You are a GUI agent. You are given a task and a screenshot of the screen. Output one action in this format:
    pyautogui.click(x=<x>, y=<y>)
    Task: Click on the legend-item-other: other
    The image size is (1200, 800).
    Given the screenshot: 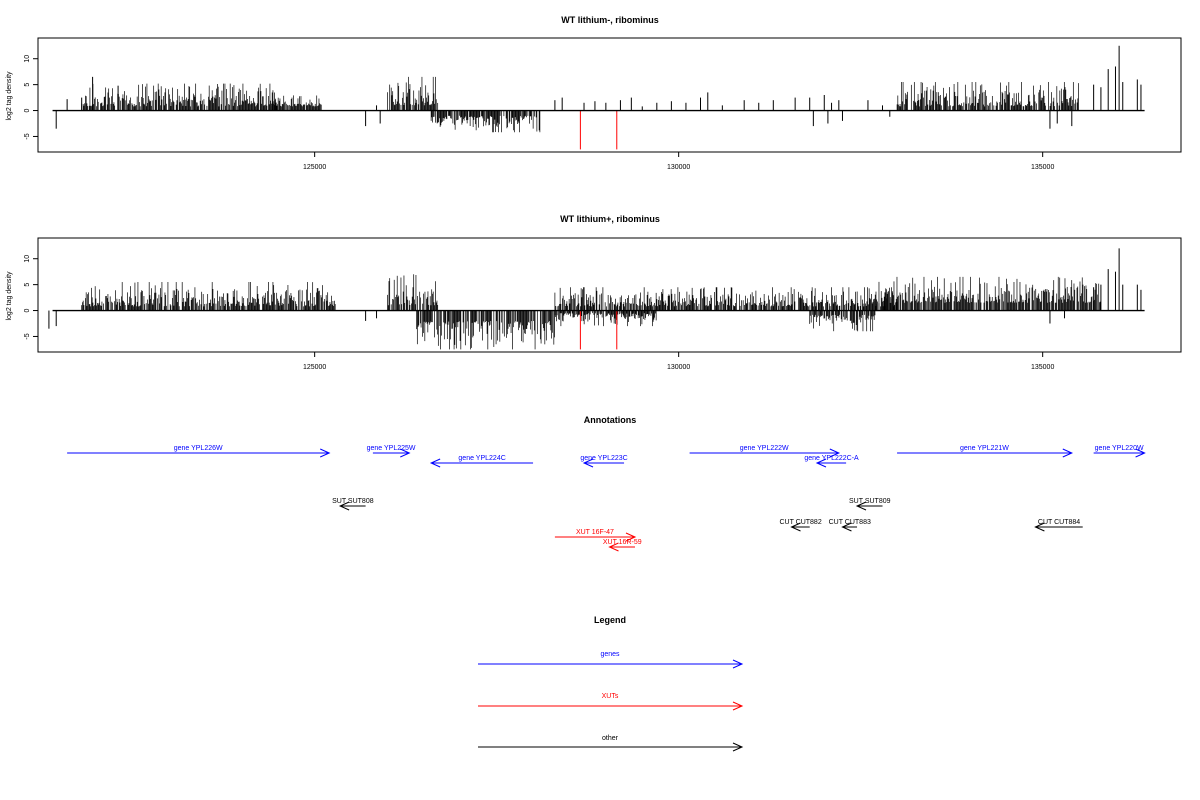 What is the action you would take?
    pyautogui.click(x=611, y=743)
    